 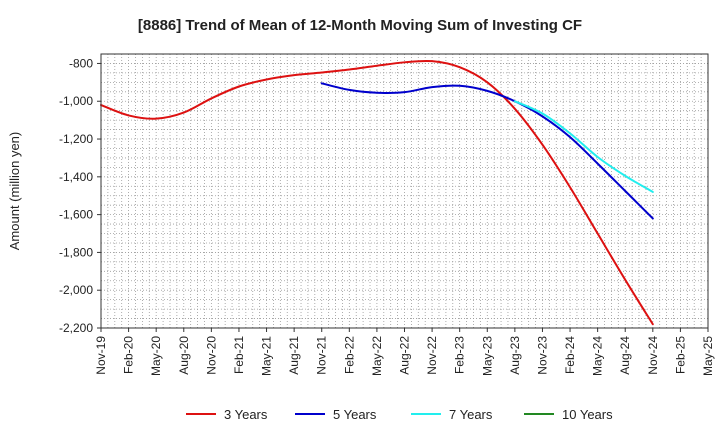 What do you see at coordinates (14, 191) in the screenshot?
I see `y-axis-label: Amount (million yen)` at bounding box center [14, 191].